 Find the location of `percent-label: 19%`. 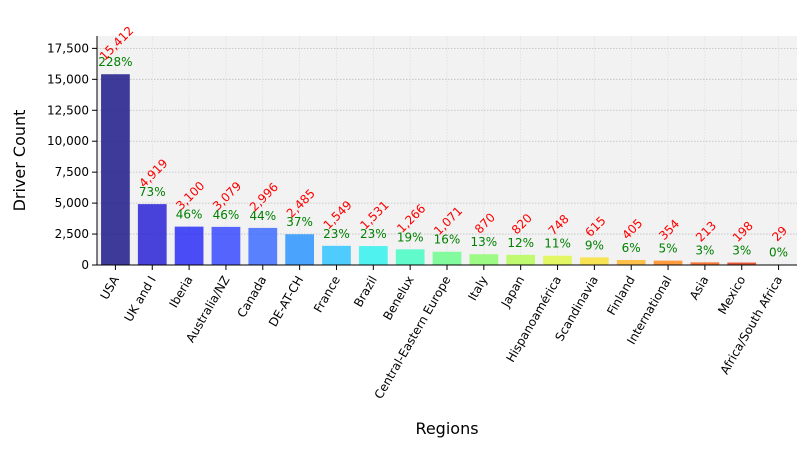

percent-label: 19% is located at coordinates (410, 237).